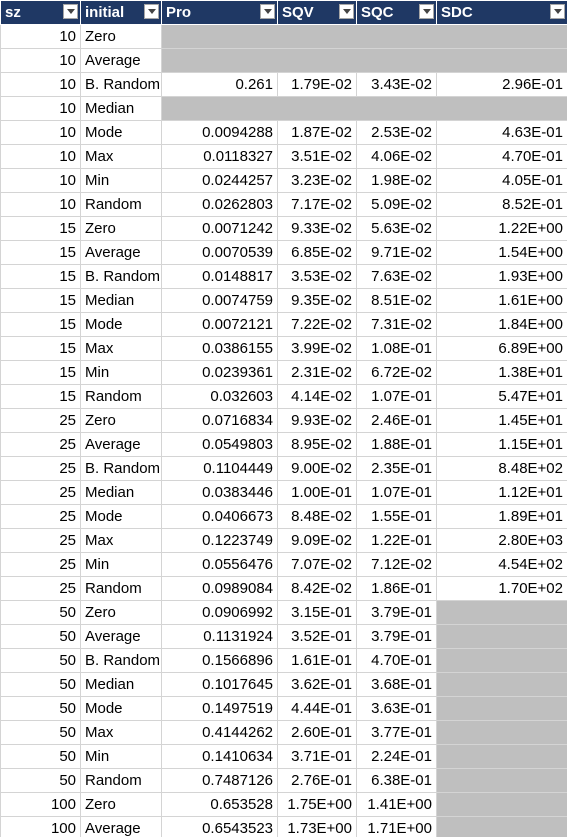 The width and height of the screenshot is (567, 837). I want to click on cell-initial: Random, so click(121, 396).